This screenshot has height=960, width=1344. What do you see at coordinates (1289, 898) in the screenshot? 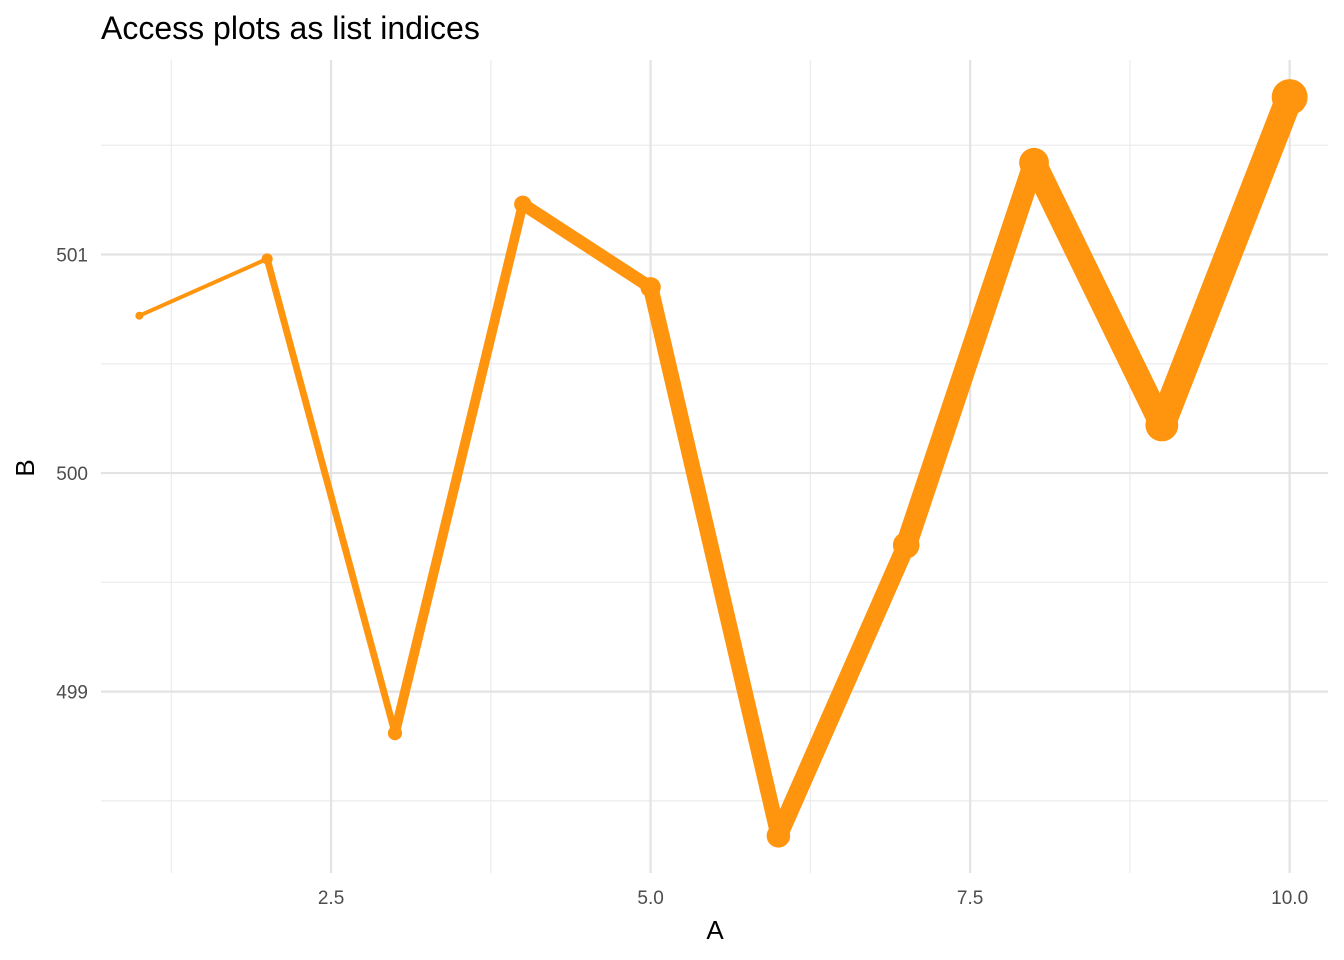
I see `x-tick-label: 10.0` at bounding box center [1289, 898].